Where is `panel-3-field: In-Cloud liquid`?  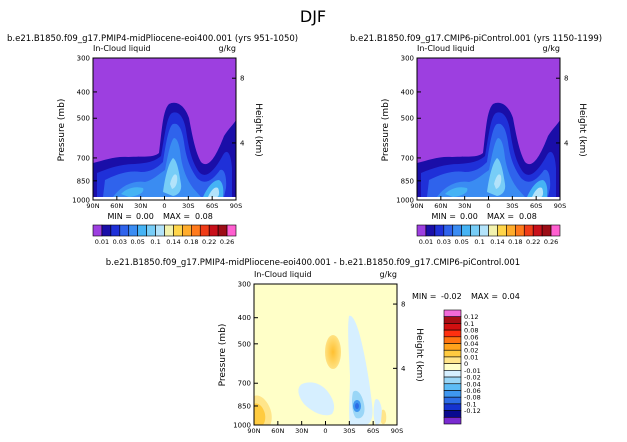
panel-3-field: In-Cloud liquid is located at coordinates (283, 274).